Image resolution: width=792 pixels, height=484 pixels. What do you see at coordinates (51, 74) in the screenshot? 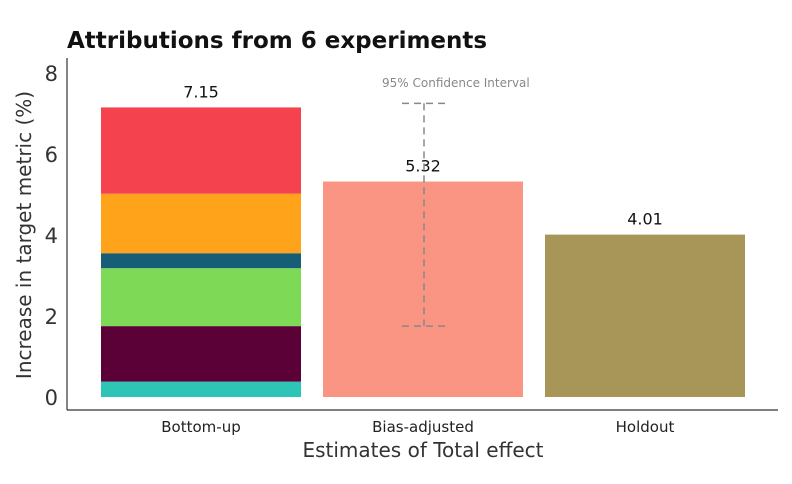
I see `y-tick-label: 8` at bounding box center [51, 74].